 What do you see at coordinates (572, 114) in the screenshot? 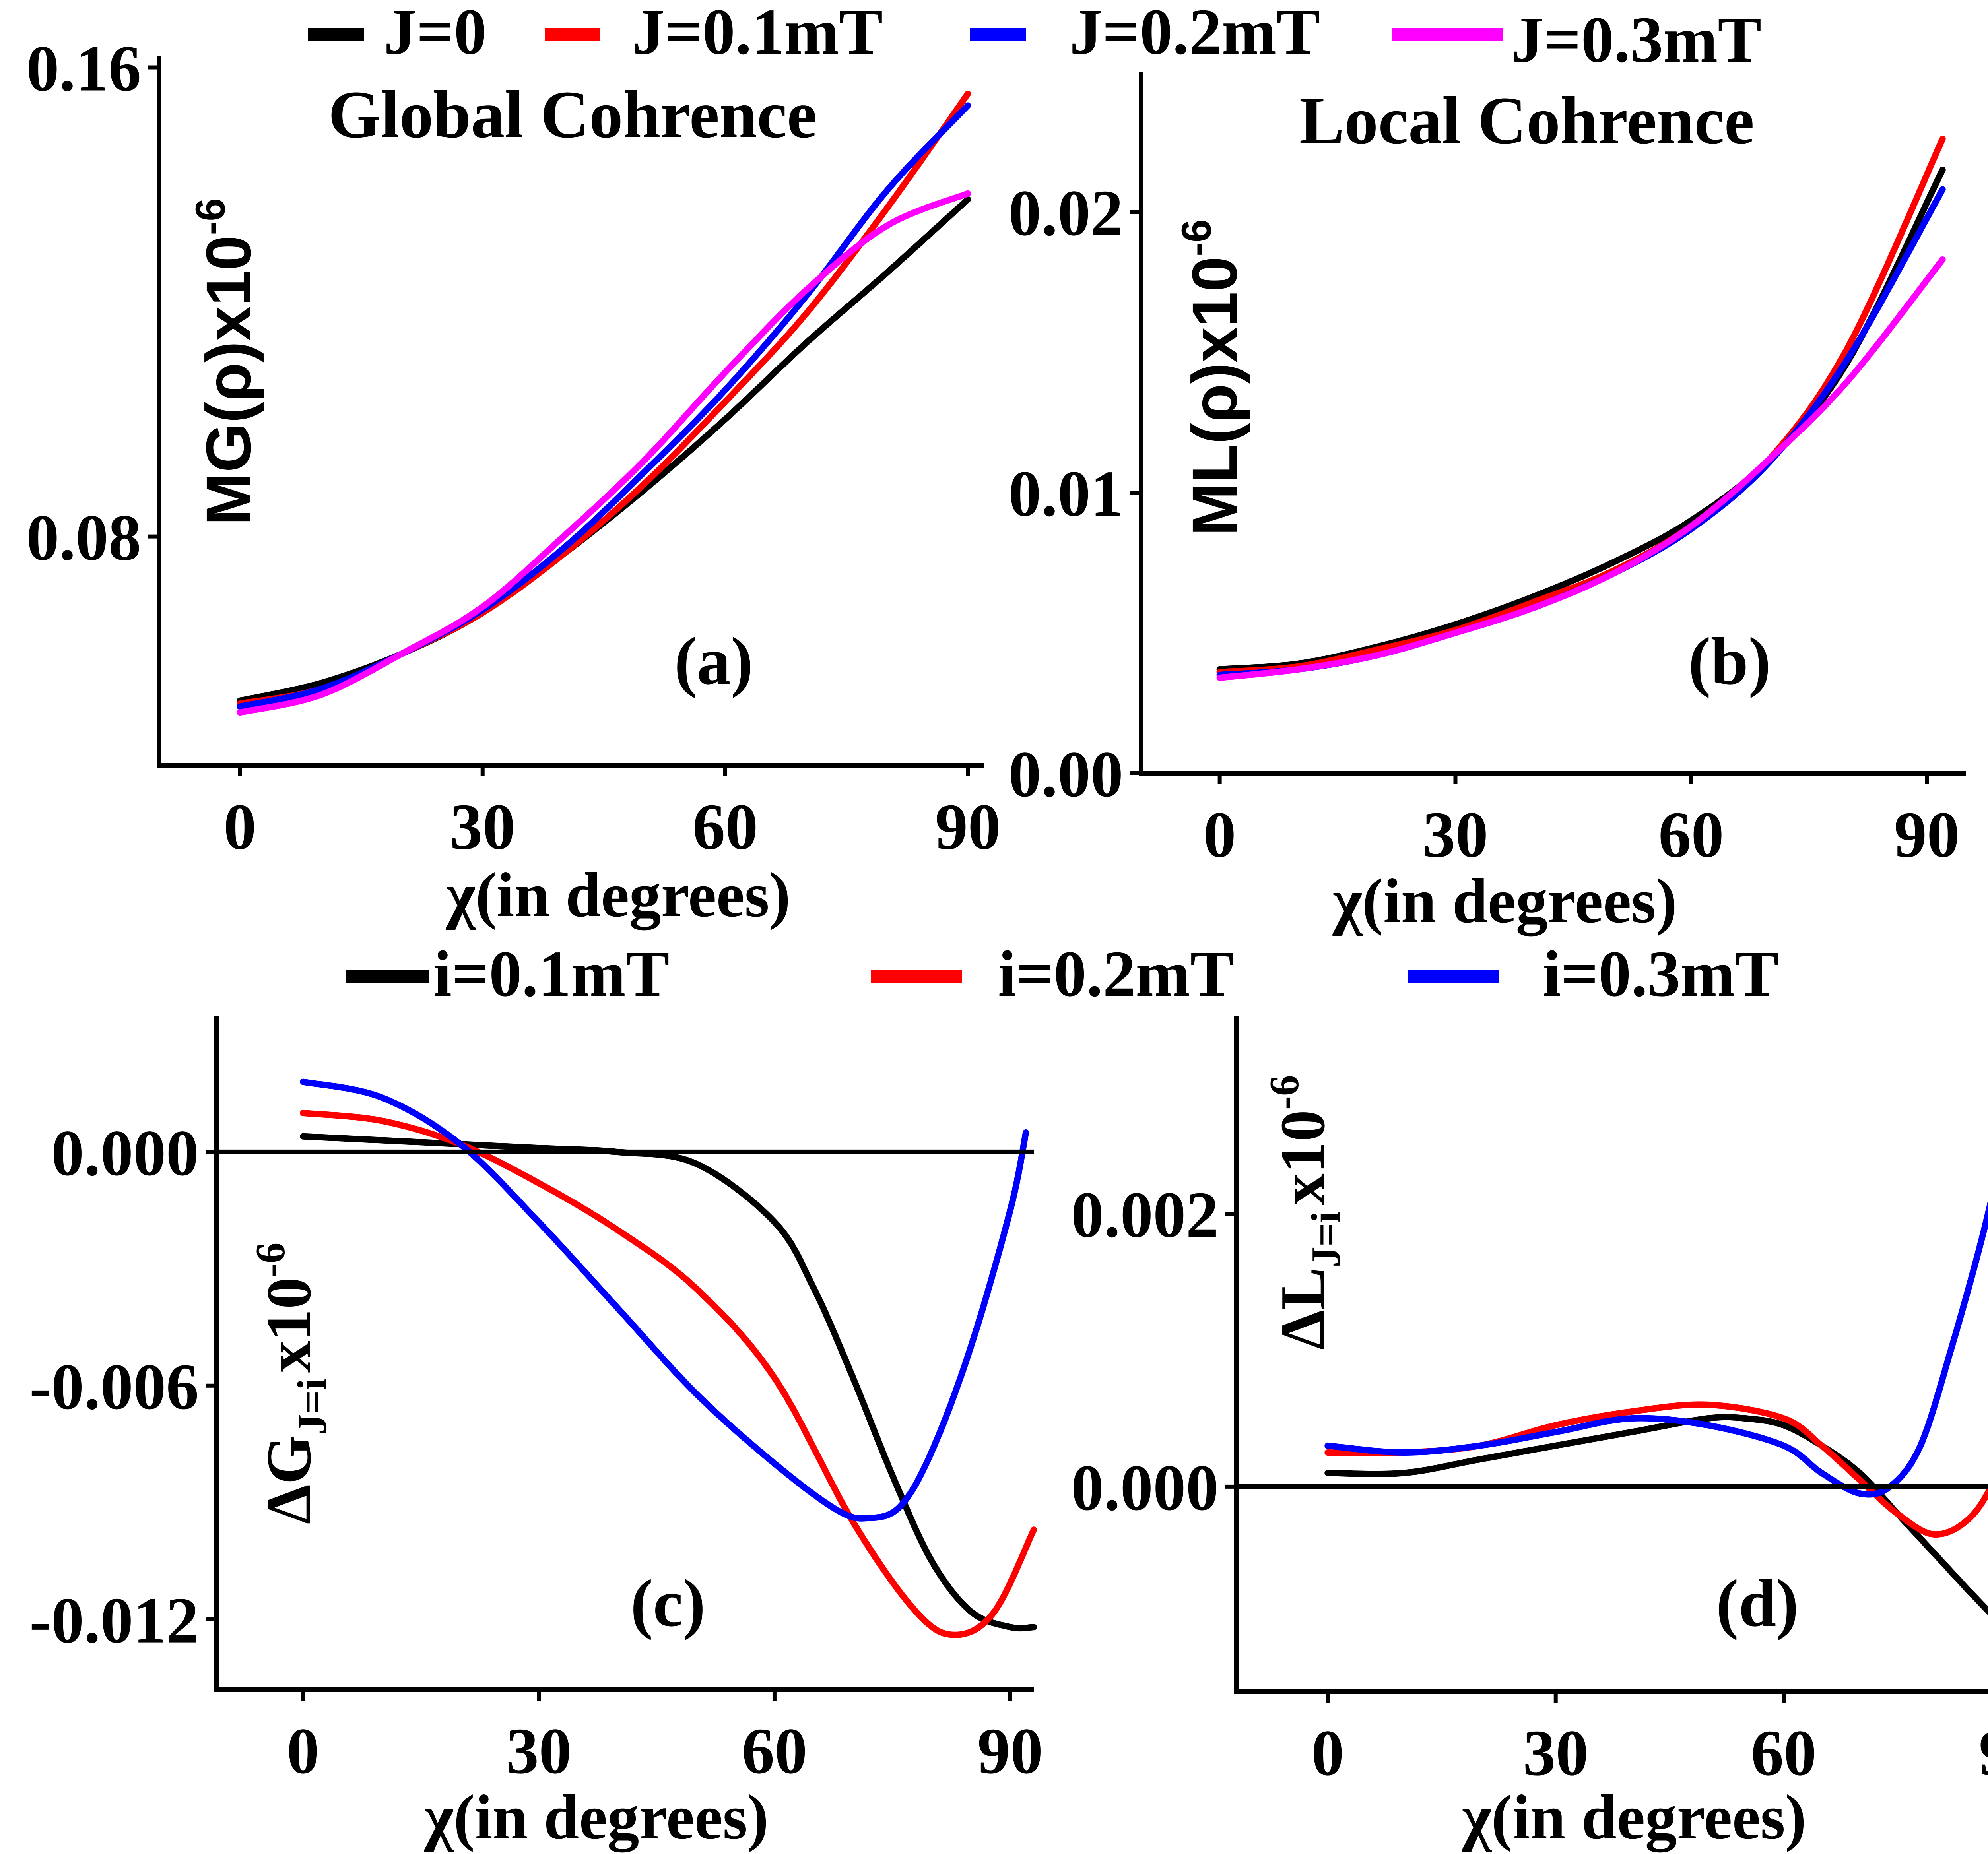
I see `panel-title: Global Cohrence` at bounding box center [572, 114].